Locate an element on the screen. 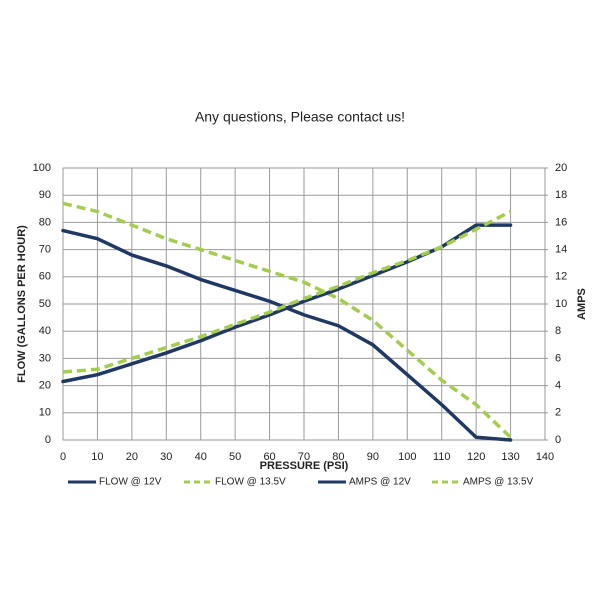  y2-tick-label: 12 is located at coordinates (561, 277).